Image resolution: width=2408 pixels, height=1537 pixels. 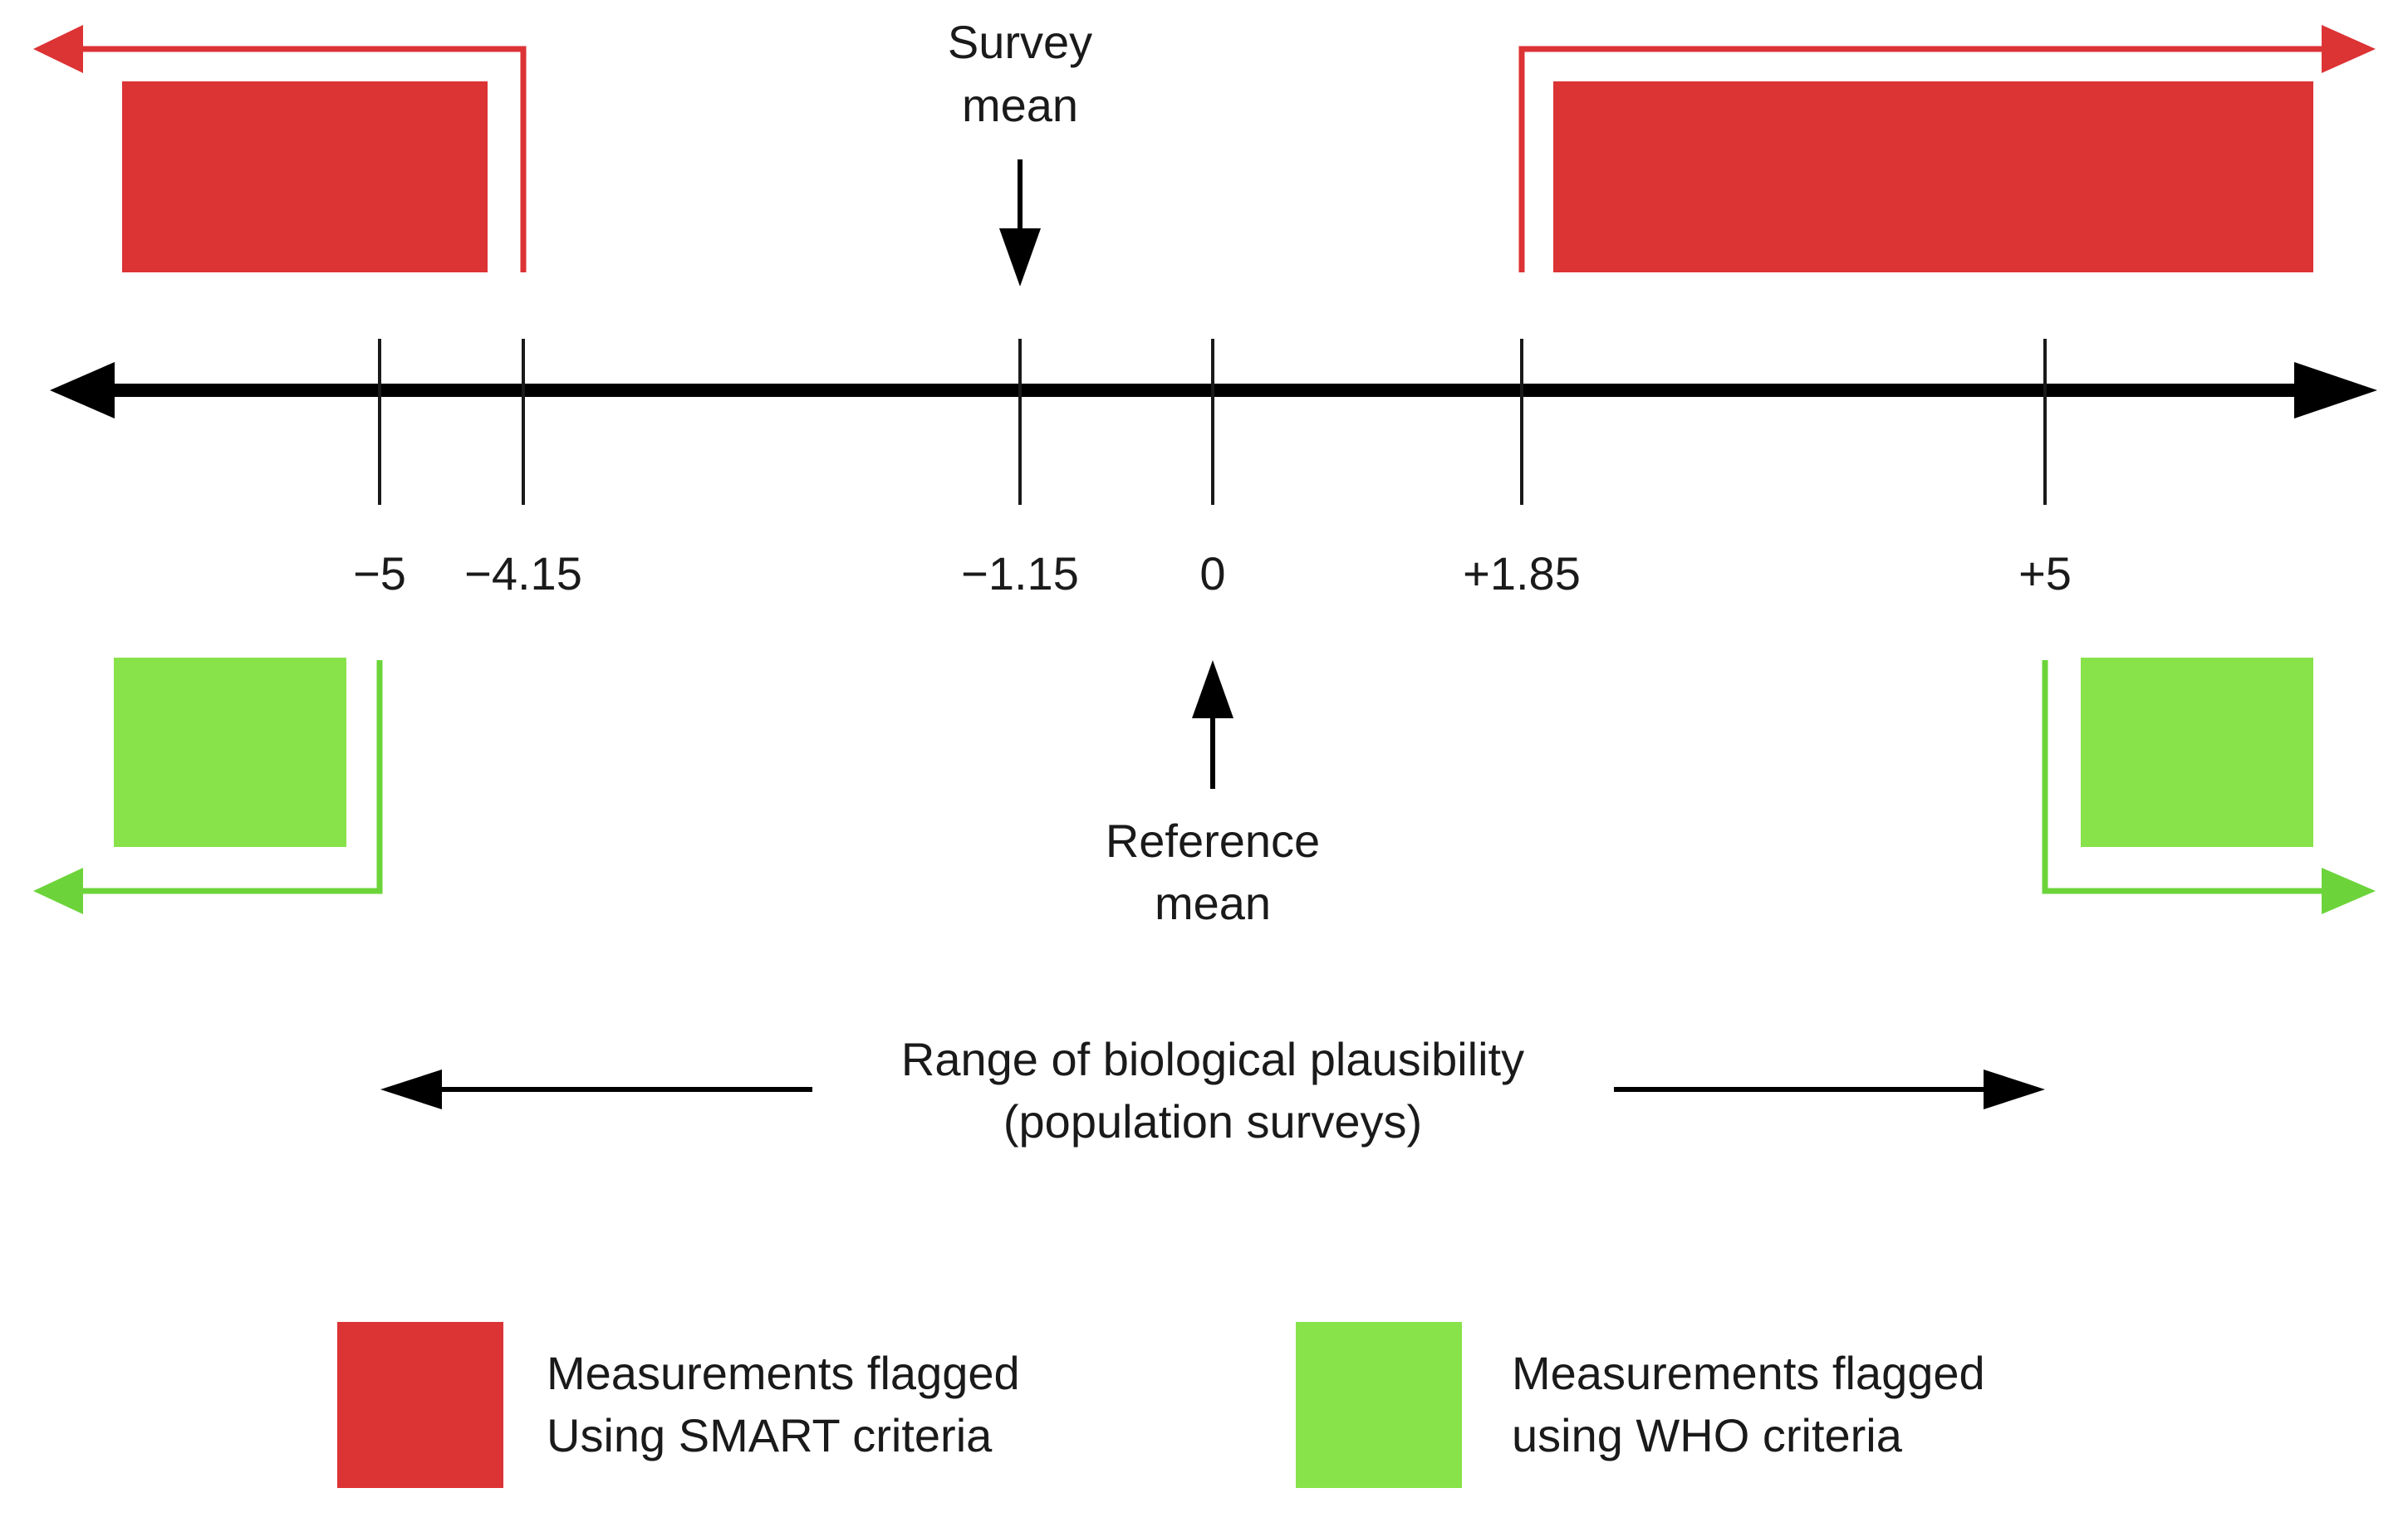 I want to click on axis-ticks, so click(x=1213, y=422).